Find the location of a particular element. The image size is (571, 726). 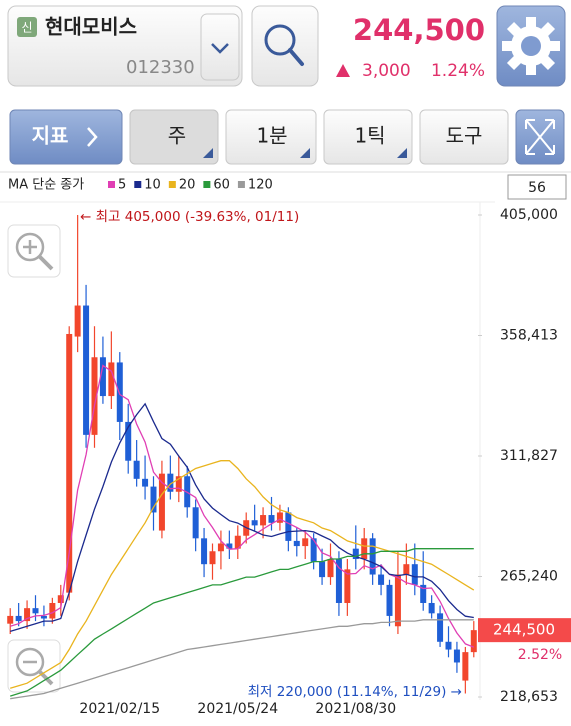

legend-label: 5 is located at coordinates (122, 185).